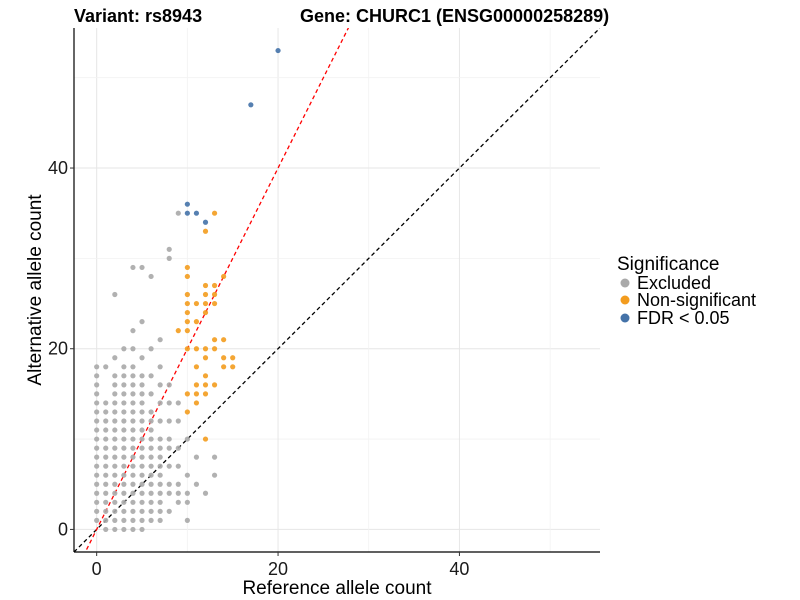 This screenshot has width=800, height=600. Describe the element at coordinates (35, 290) in the screenshot. I see `y-axis-label: Alternative allele count` at that location.